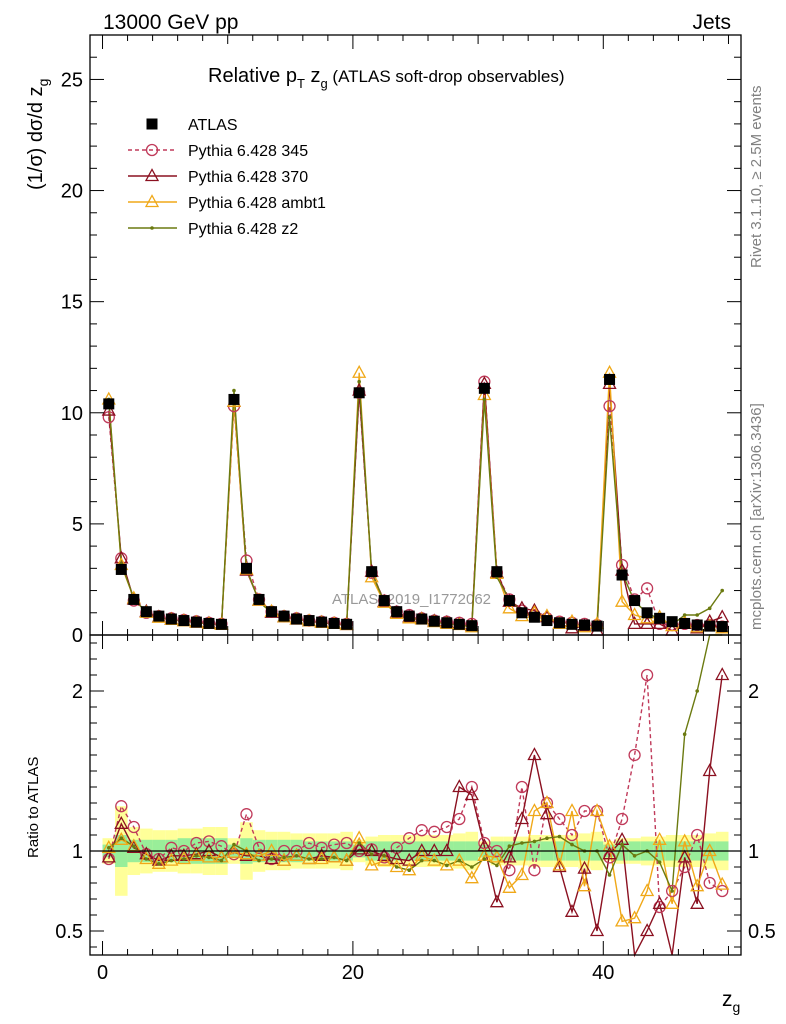 The width and height of the screenshot is (786, 1024). I want to click on source-label: mcplots.cern.ch [arXiv:1306.3436], so click(756, 516).